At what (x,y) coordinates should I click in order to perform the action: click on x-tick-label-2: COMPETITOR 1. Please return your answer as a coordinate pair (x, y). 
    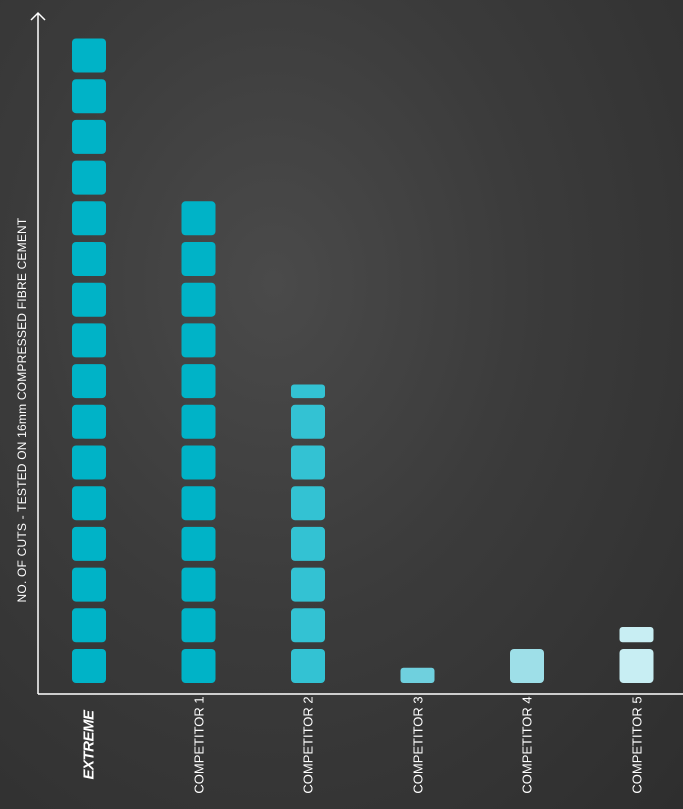
    Looking at the image, I should click on (198, 745).